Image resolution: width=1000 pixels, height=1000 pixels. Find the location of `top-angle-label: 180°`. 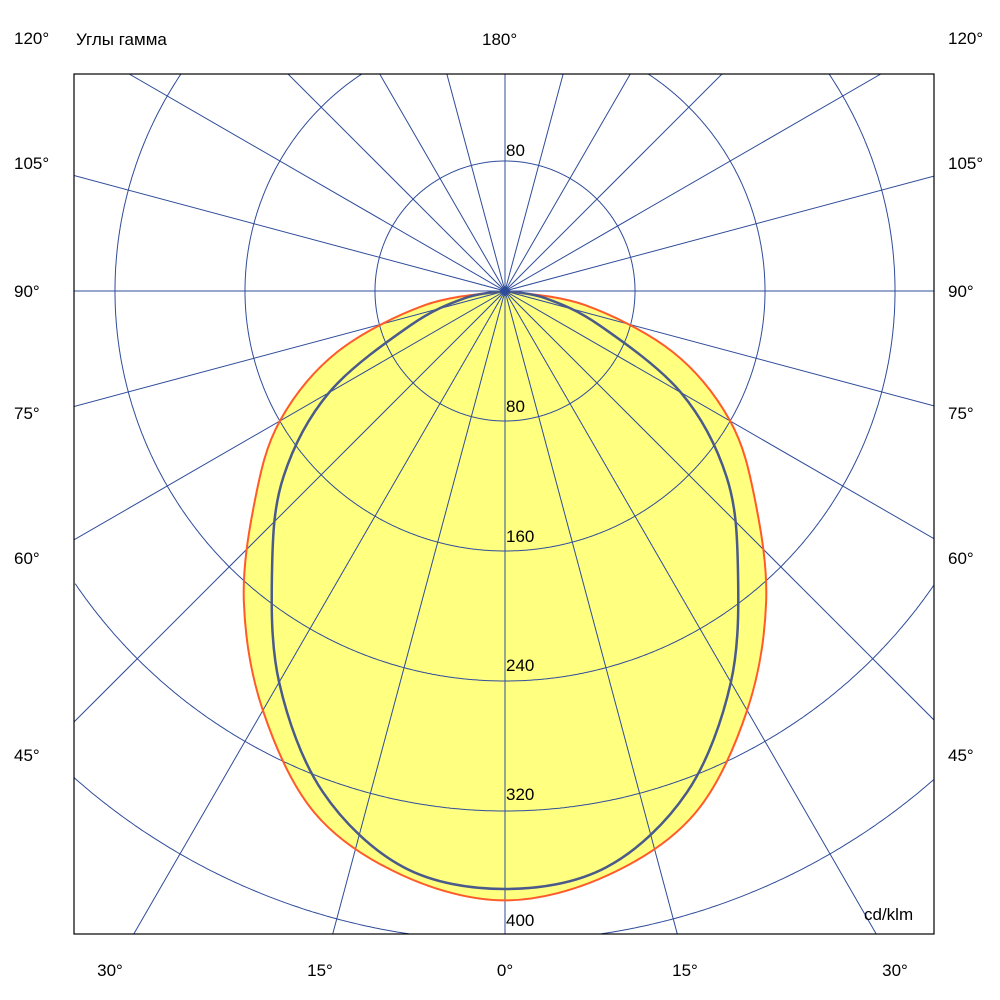

top-angle-label: 180° is located at coordinates (499, 39).